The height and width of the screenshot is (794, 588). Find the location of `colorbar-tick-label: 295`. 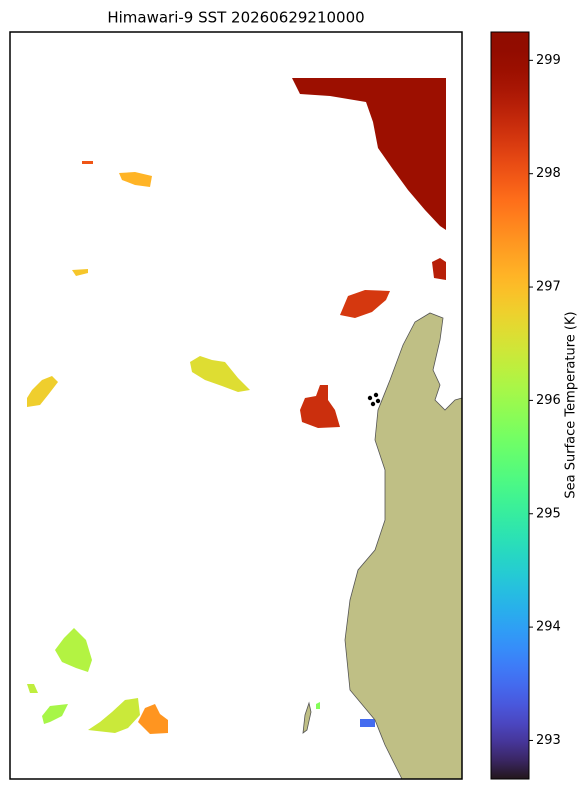

colorbar-tick-label: 295 is located at coordinates (548, 513).